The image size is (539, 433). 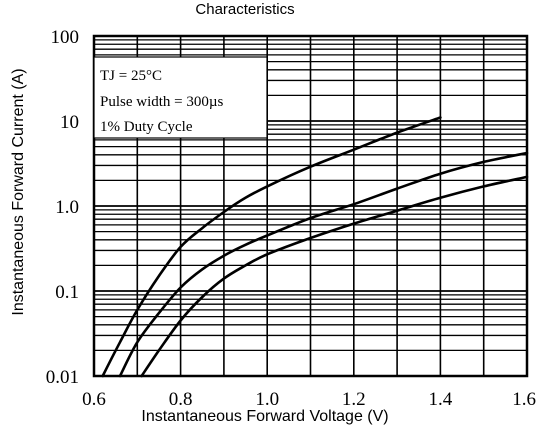 I want to click on annotation-temperature: TJ = 25°C, so click(x=131, y=76).